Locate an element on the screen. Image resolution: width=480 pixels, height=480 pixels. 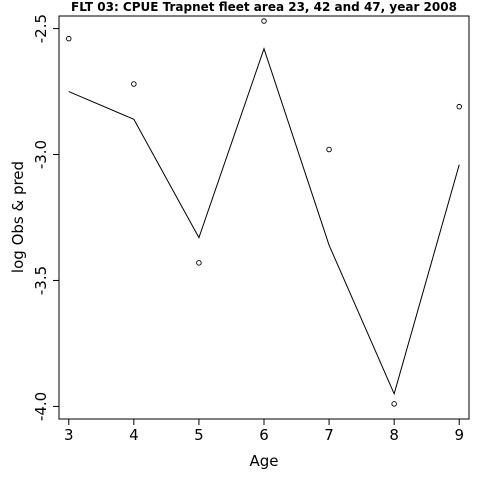
x-tick-label: 6 is located at coordinates (264, 435).